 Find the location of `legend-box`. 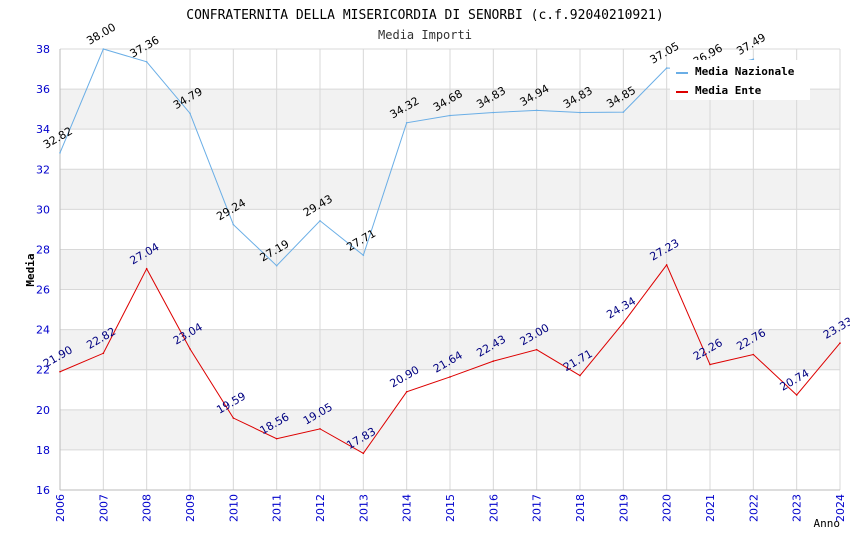

legend-box is located at coordinates (740, 80).